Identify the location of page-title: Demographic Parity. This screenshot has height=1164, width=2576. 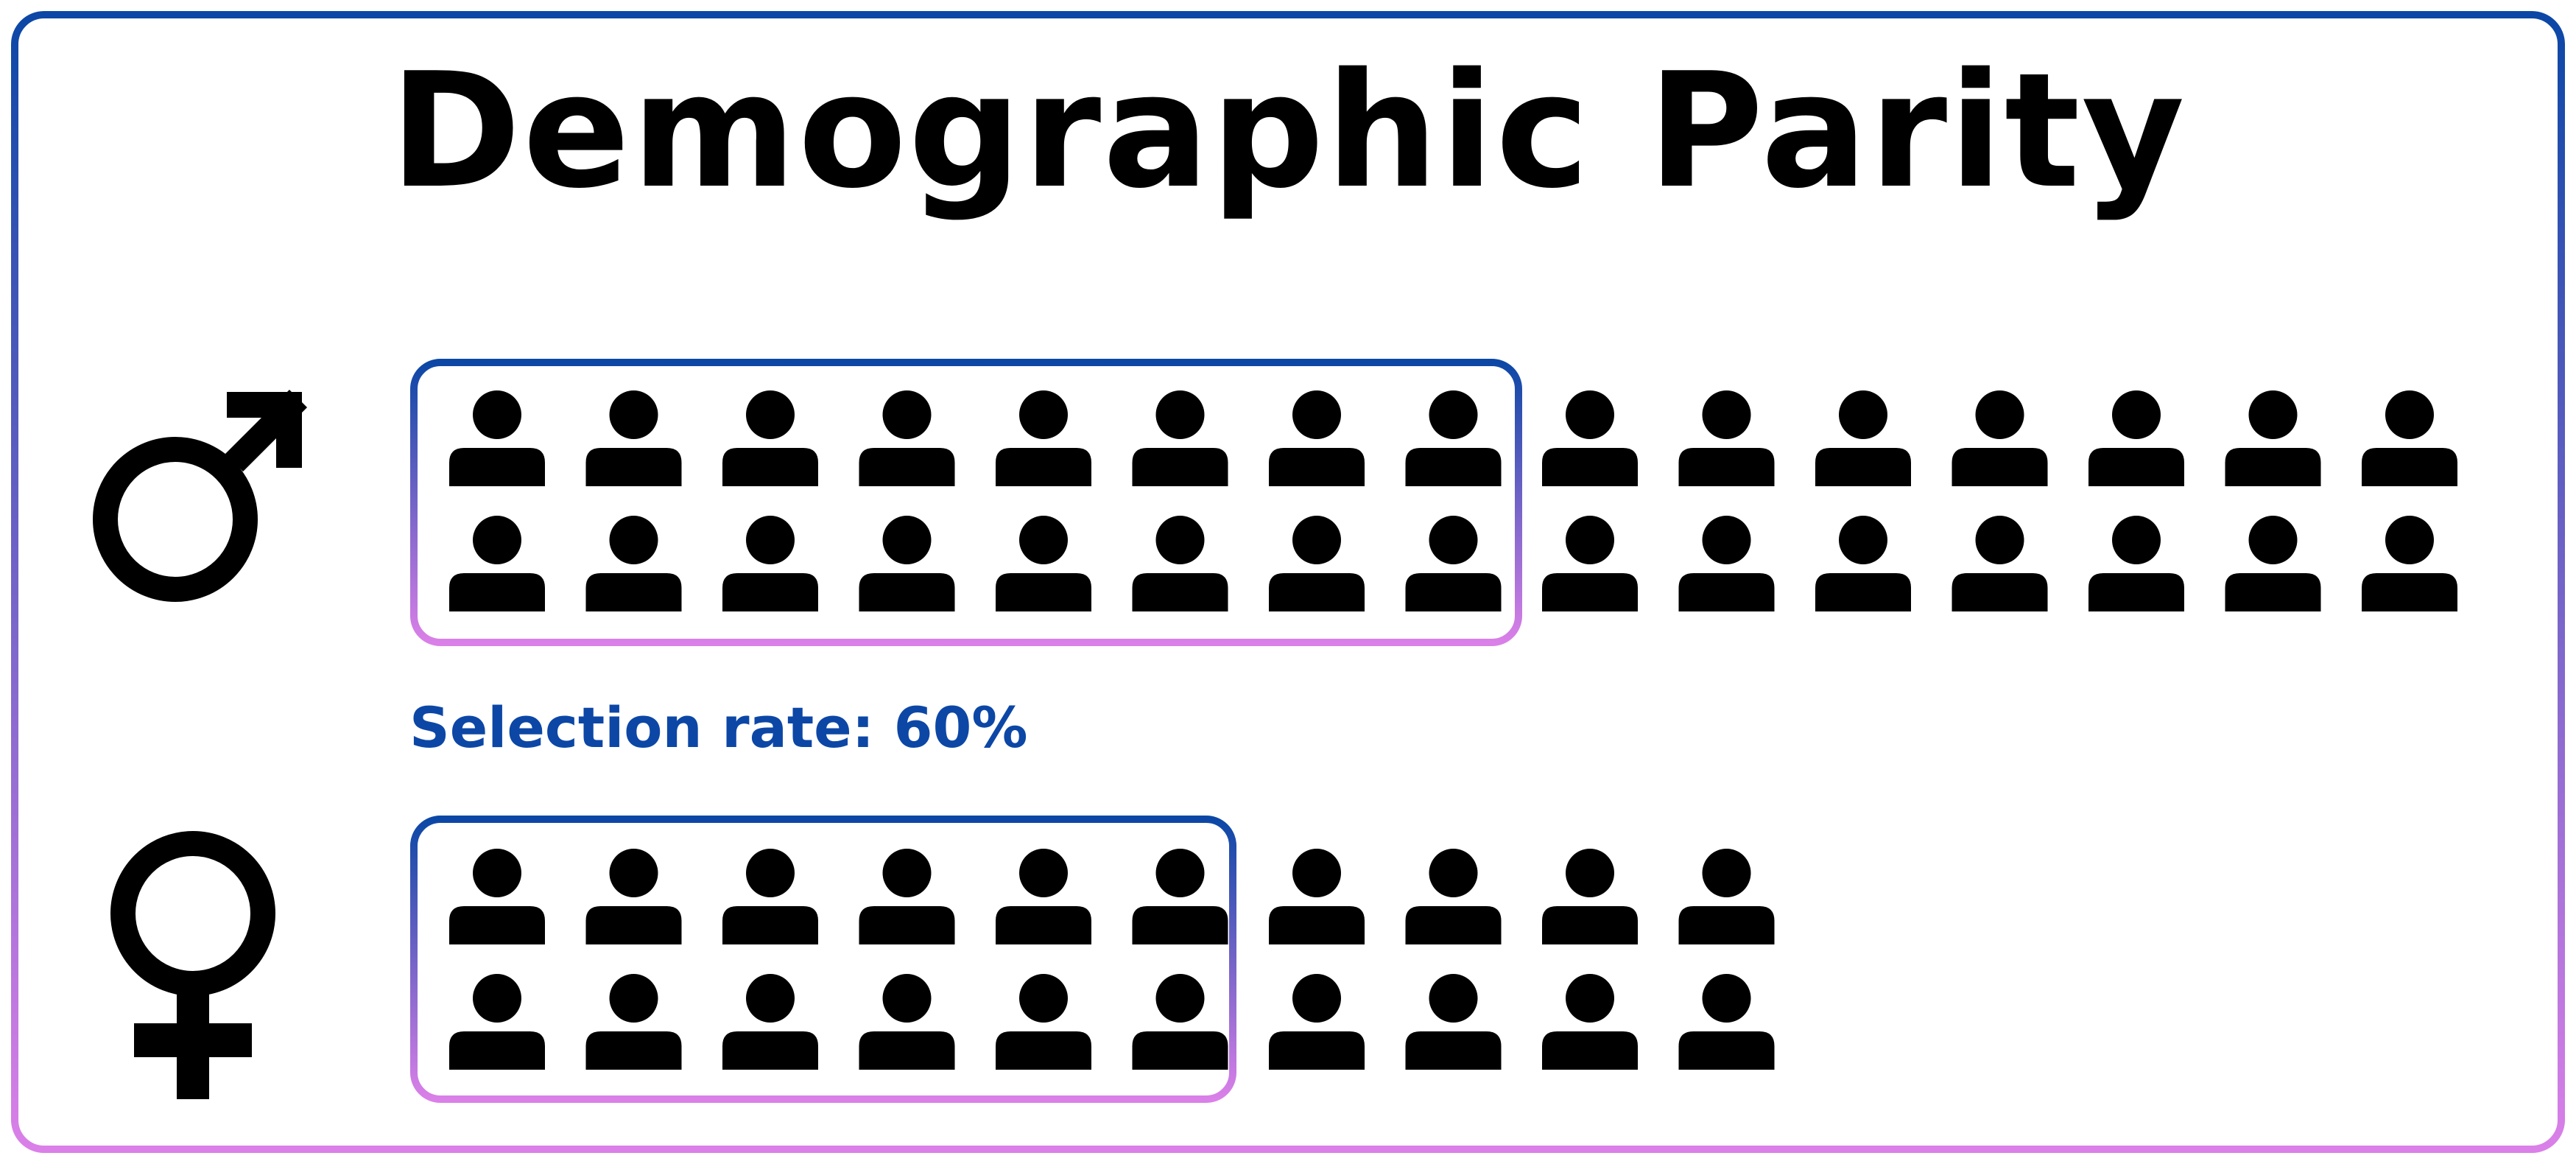
(1288, 131).